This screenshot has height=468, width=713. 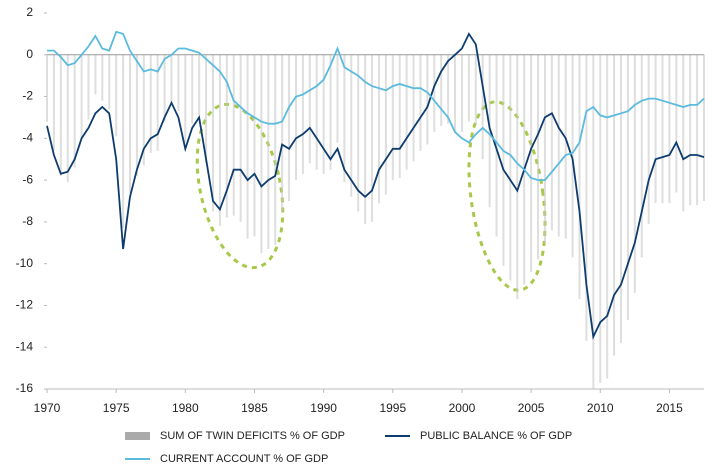 I want to click on y-tick-label: -16, so click(x=25, y=388).